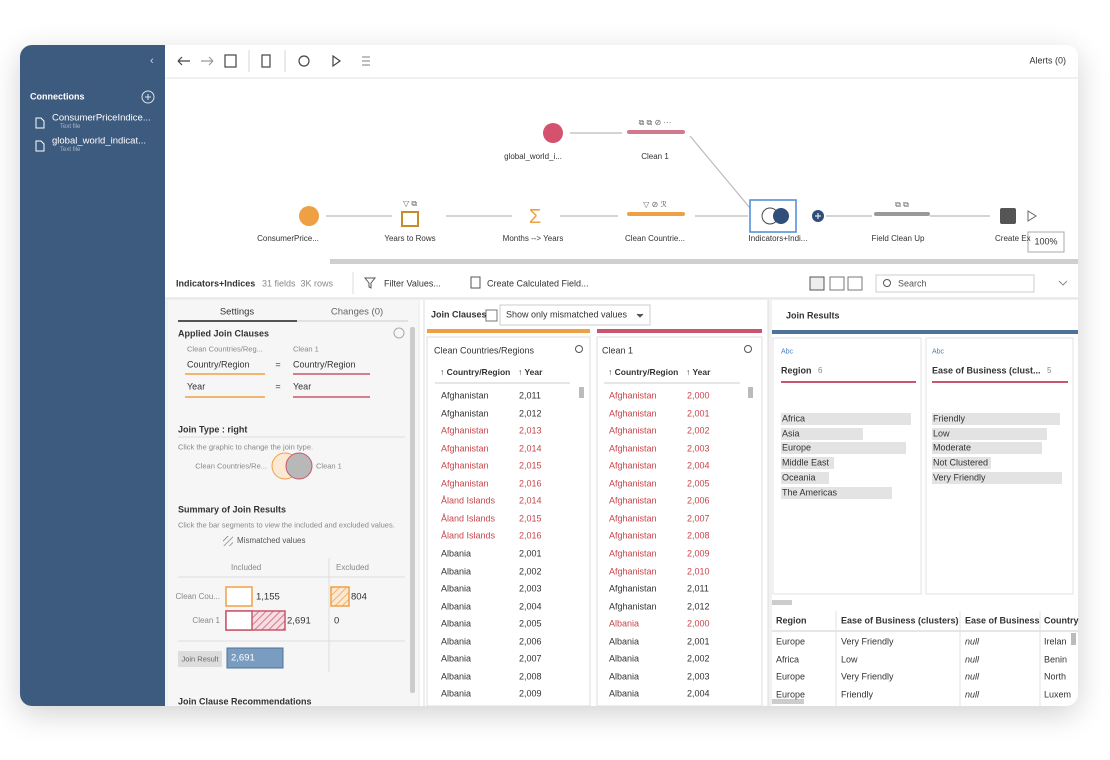 This screenshot has width=1110, height=760. I want to click on label: Abc, so click(787, 352).